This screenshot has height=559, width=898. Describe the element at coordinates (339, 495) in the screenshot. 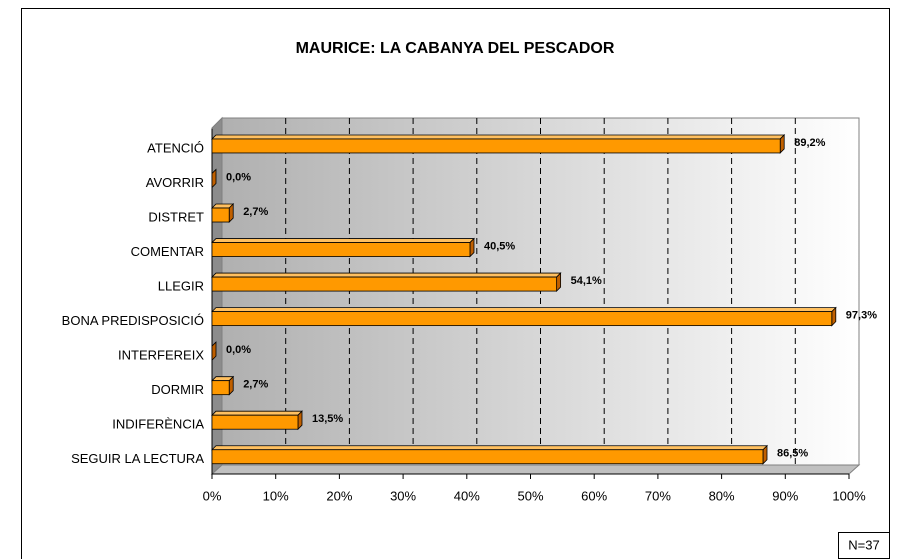

I see `x-tick-label: 20%` at that location.